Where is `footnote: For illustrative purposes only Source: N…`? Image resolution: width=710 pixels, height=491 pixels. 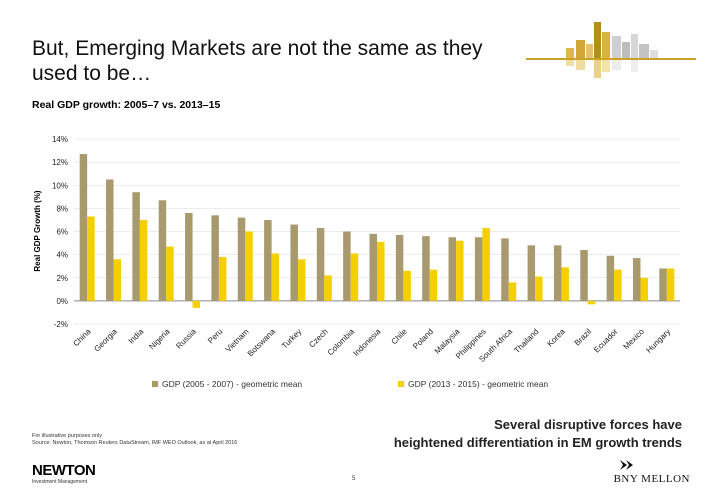 footnote: For illustrative purposes only Source: N… is located at coordinates (134, 440).